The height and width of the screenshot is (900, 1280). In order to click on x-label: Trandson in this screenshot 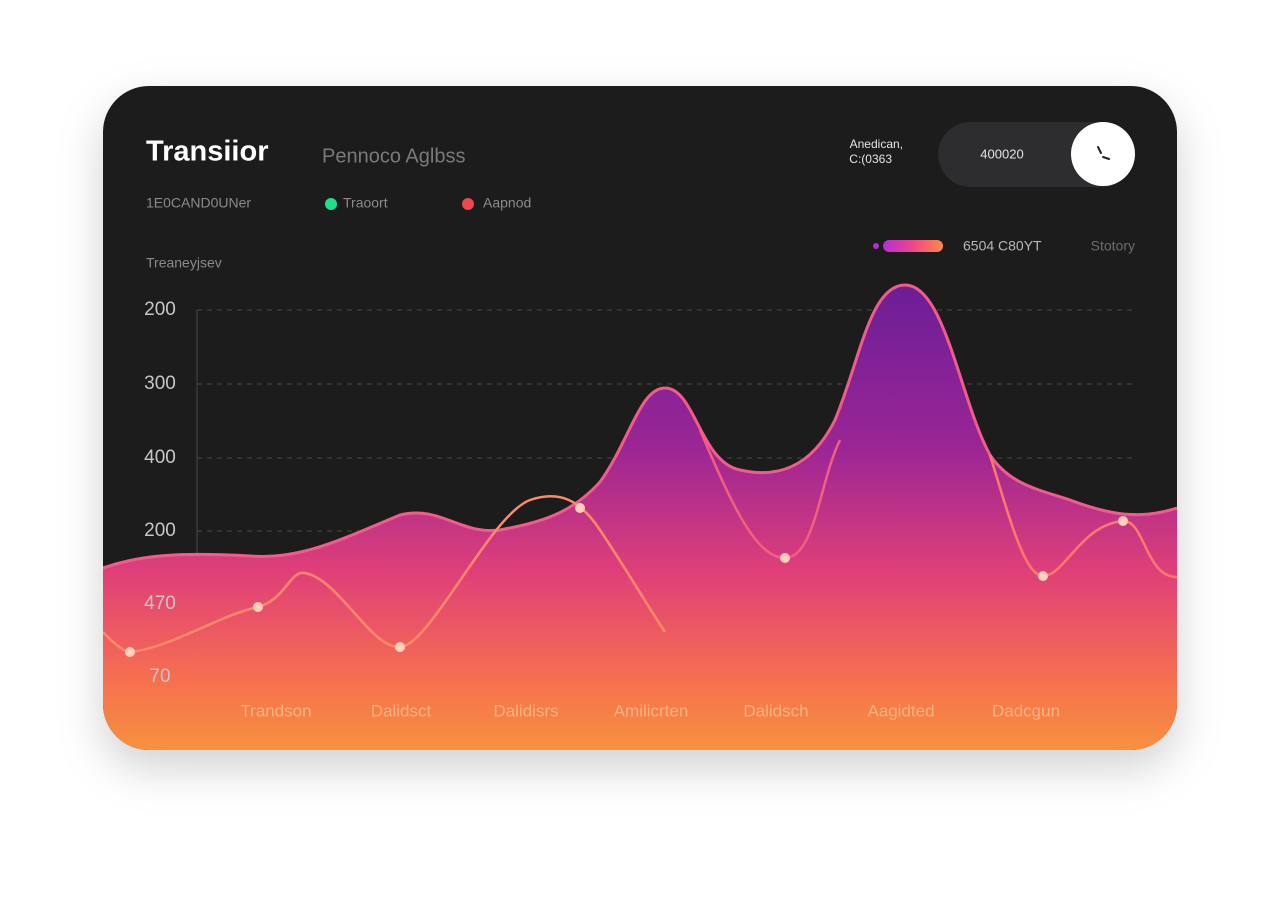, I will do `click(275, 710)`.